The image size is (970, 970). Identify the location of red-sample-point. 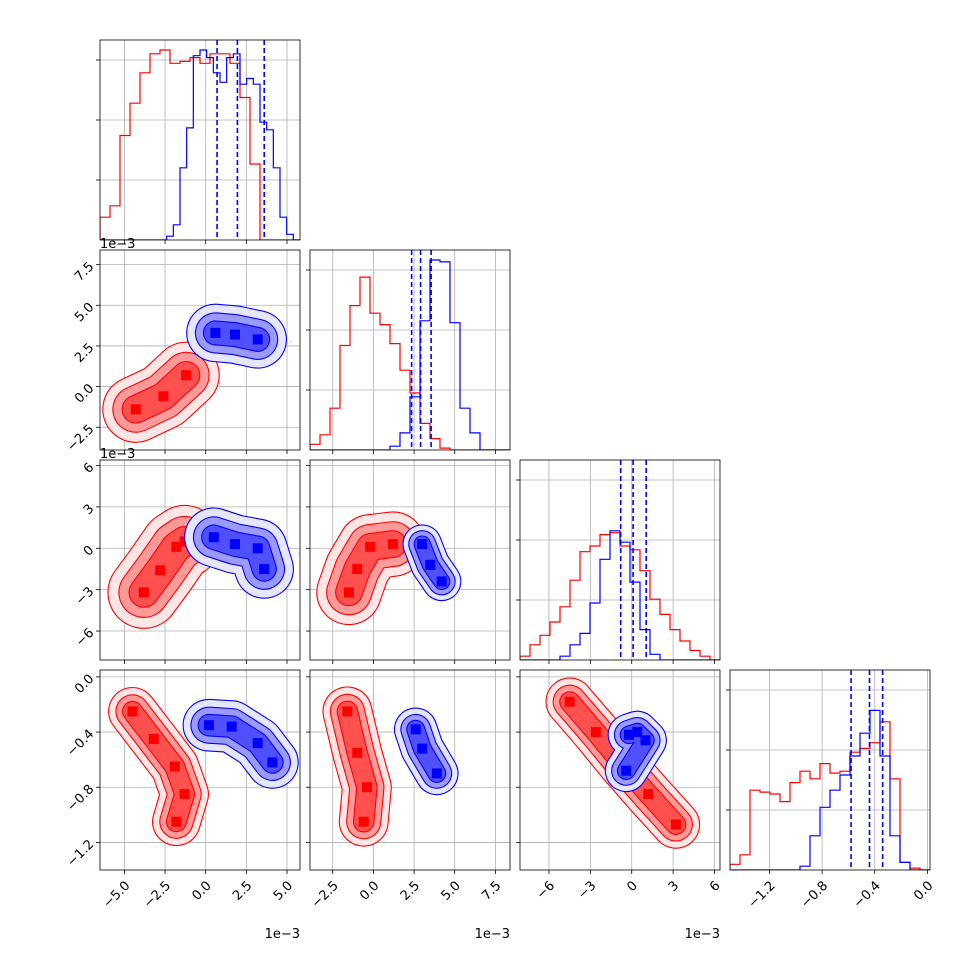
(347, 521).